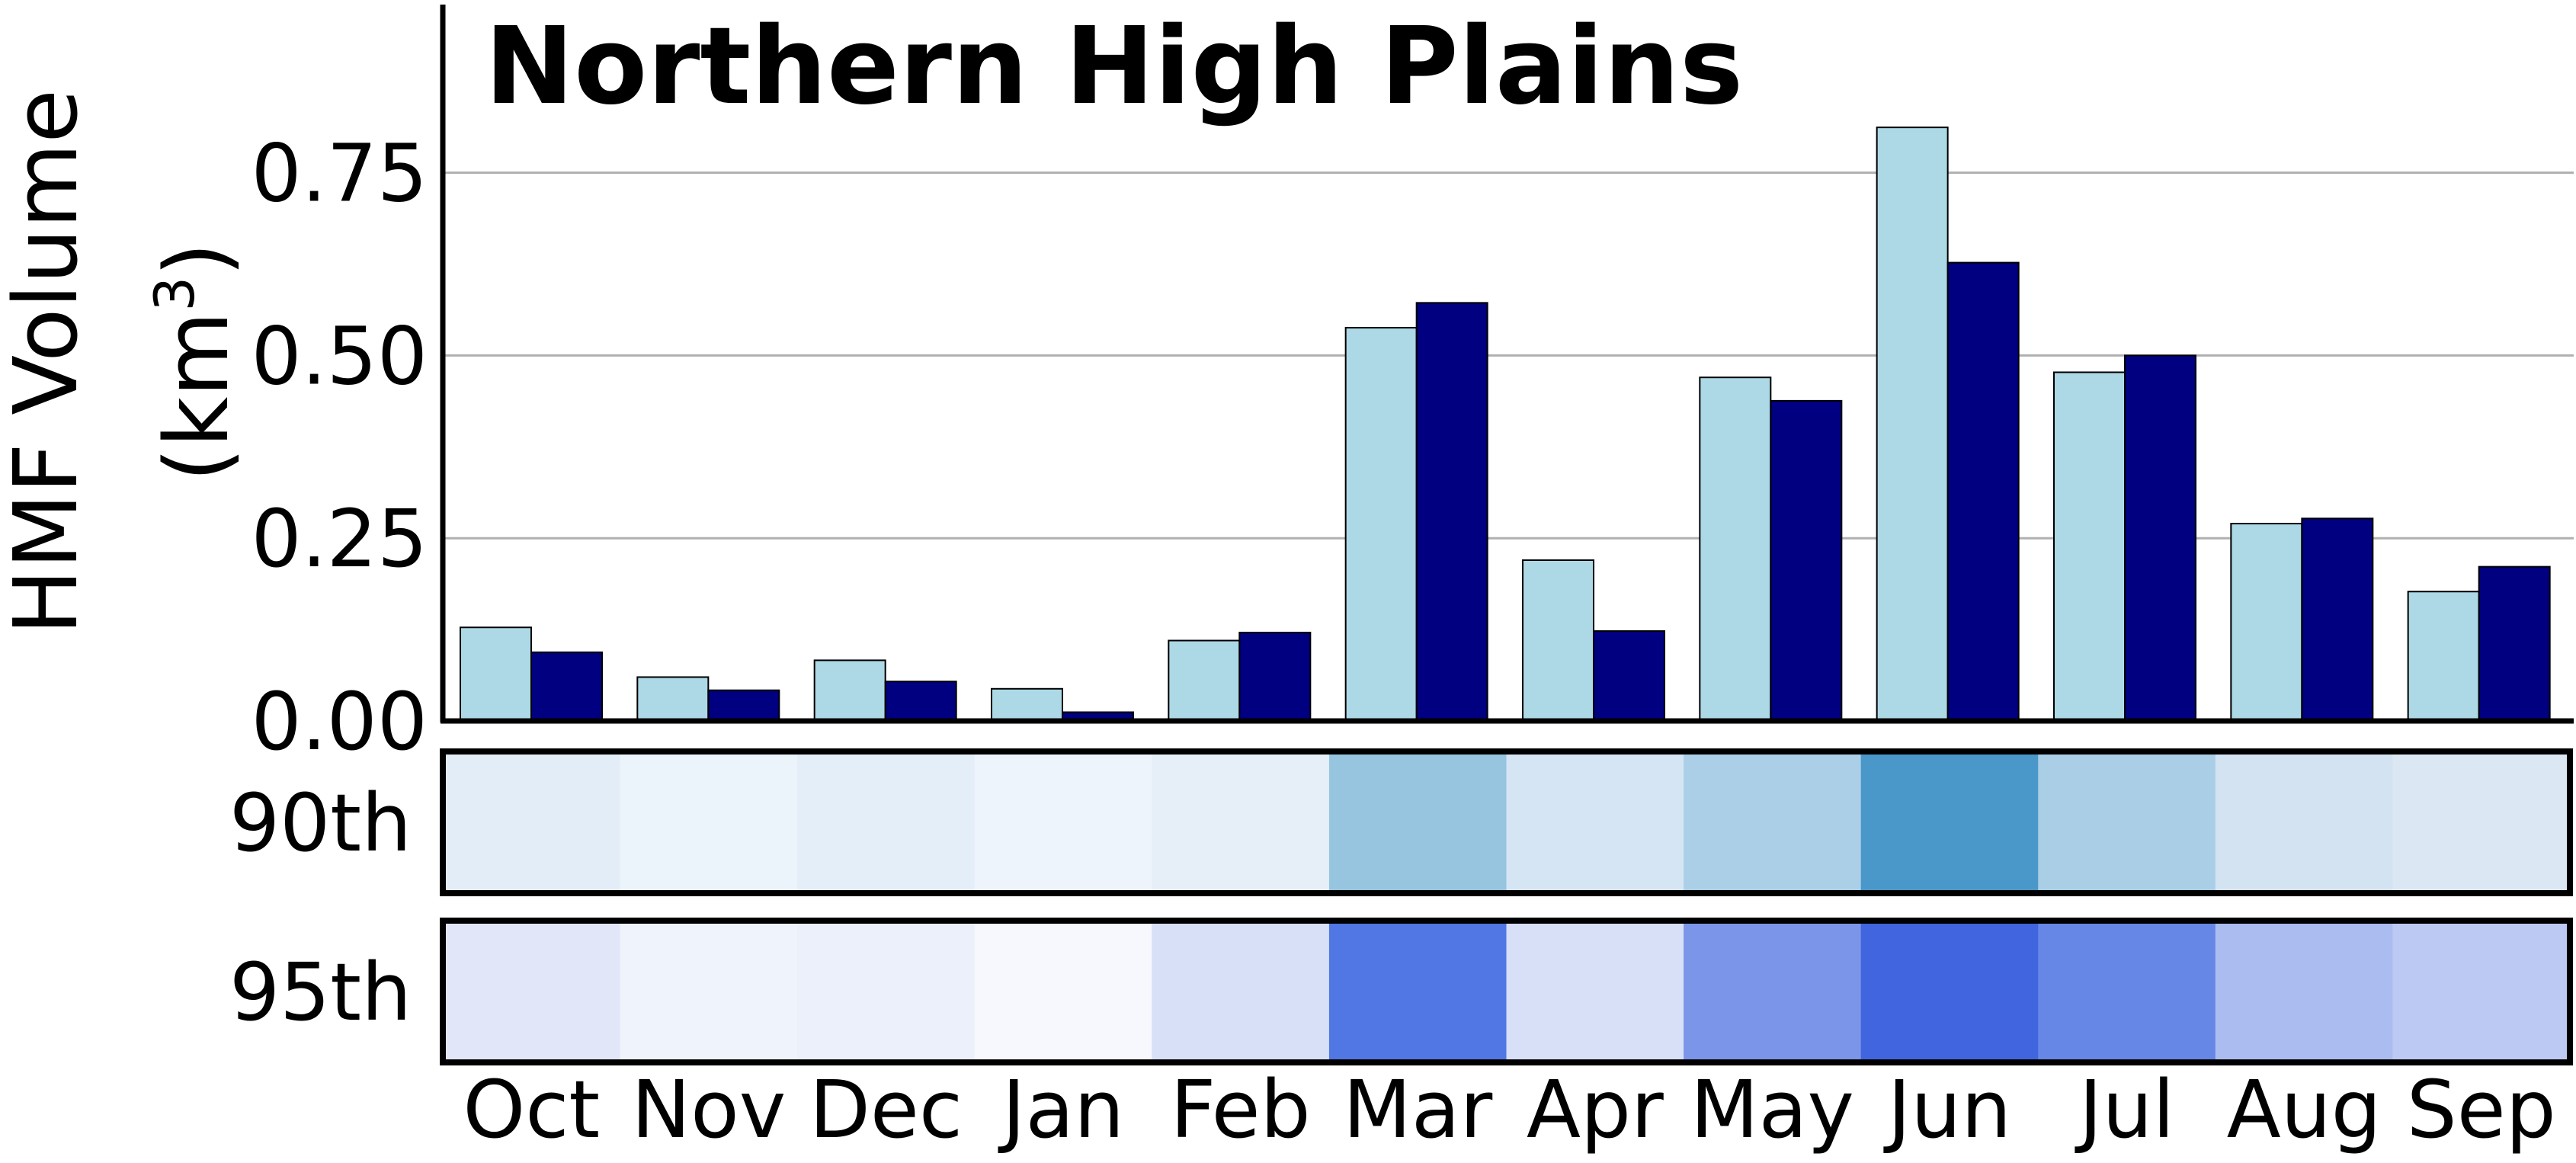 The image size is (2576, 1163). Describe the element at coordinates (1949, 822) in the screenshot. I see `heatmap-cell-90th-jun` at that location.